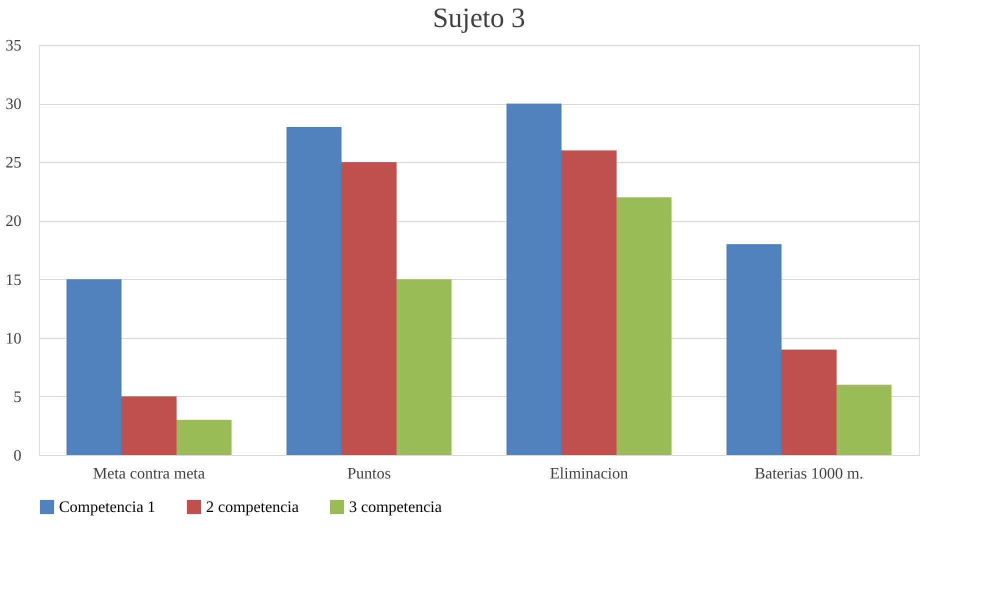 This screenshot has height=607, width=986. What do you see at coordinates (14, 46) in the screenshot?
I see `y-tick-label: 35` at bounding box center [14, 46].